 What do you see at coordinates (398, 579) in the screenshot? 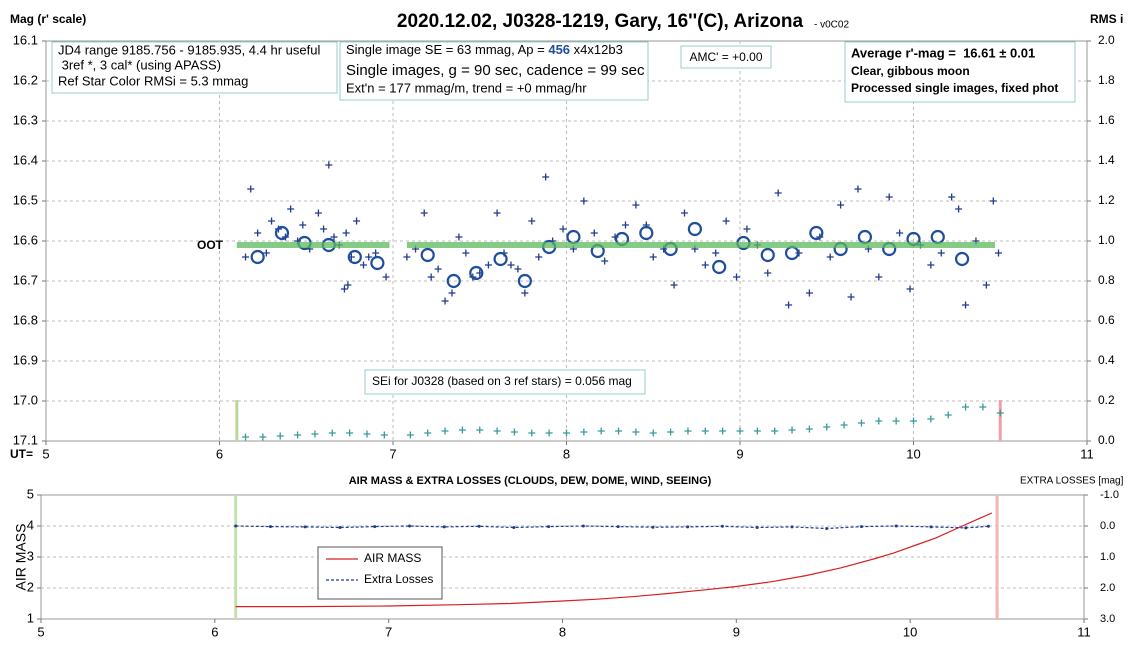
I see `legend-label: Extra Losses` at bounding box center [398, 579].